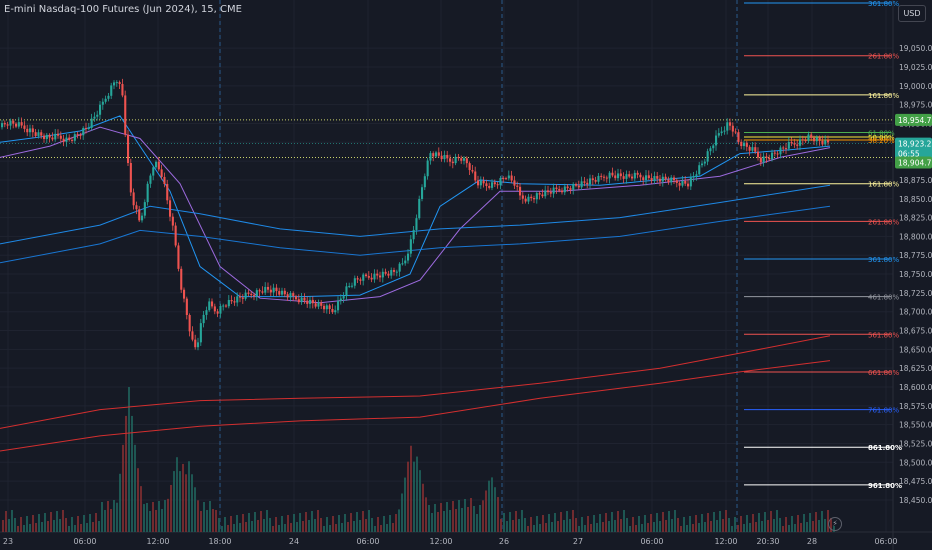 The image size is (932, 550). What do you see at coordinates (915, 425) in the screenshot?
I see `price-tick-label: 18,550.00` at bounding box center [915, 425].